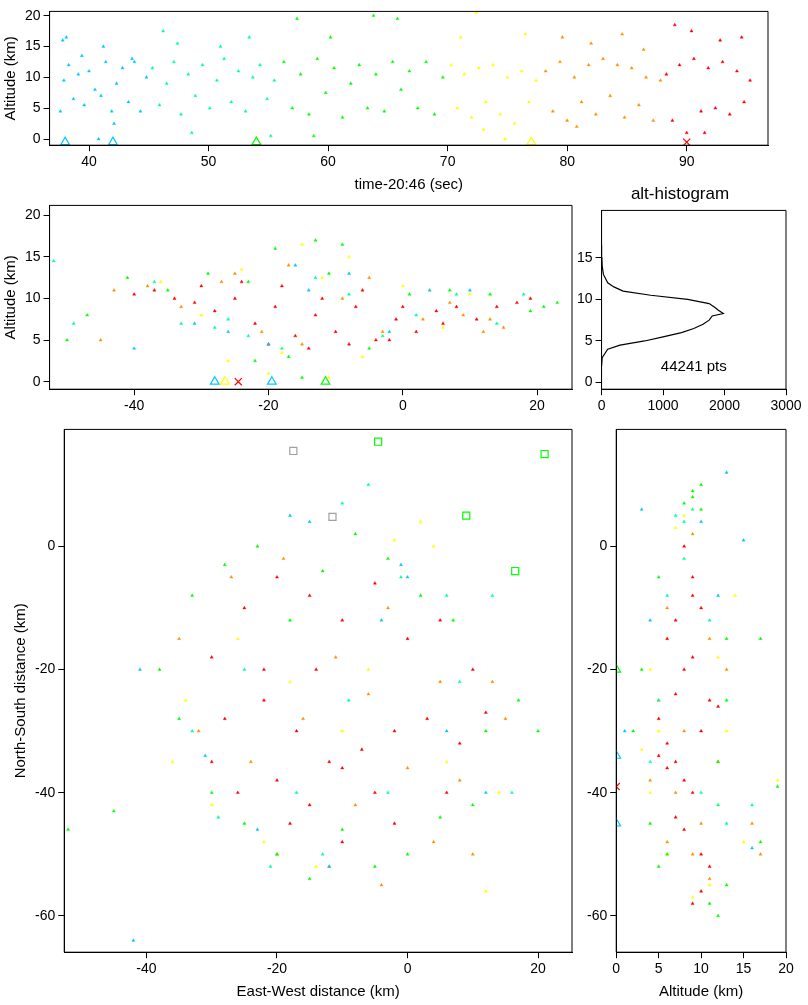 This screenshot has width=808, height=1005. Describe the element at coordinates (743, 968) in the screenshot. I see `x-tick-label: 15` at that location.